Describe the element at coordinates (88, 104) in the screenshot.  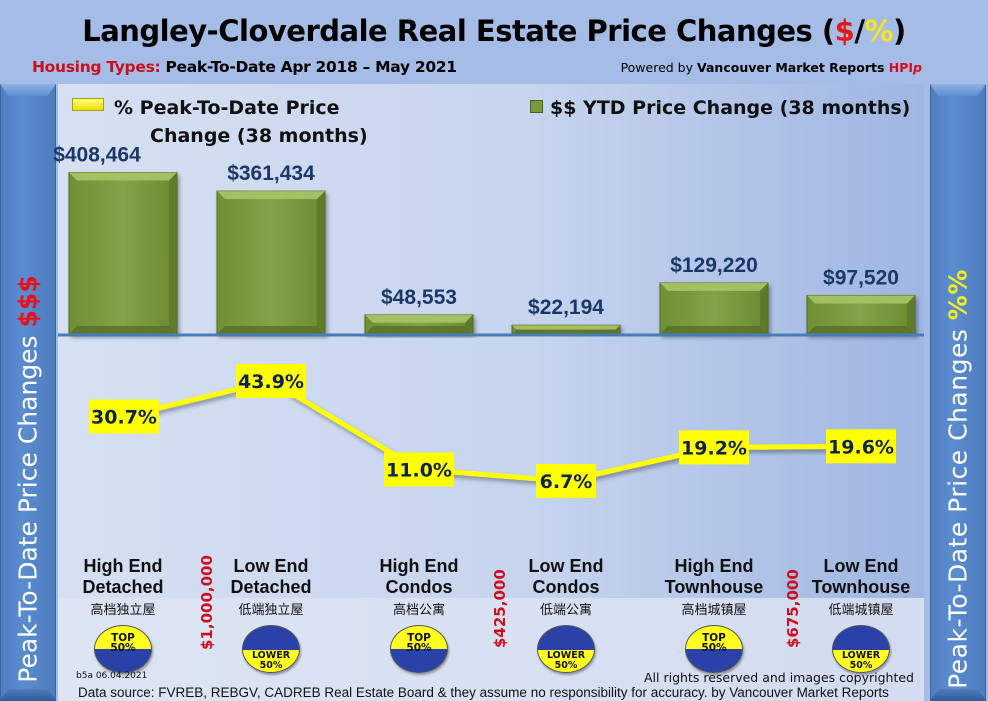
I see `legend-swatch-yellow` at that location.